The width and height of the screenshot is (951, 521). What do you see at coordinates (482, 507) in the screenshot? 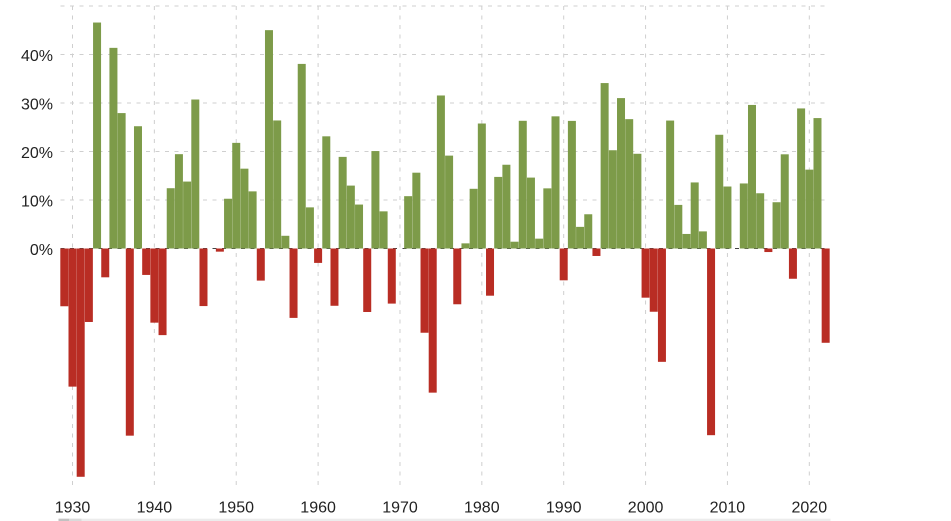
I see `svg-text: 1980` at bounding box center [482, 507].